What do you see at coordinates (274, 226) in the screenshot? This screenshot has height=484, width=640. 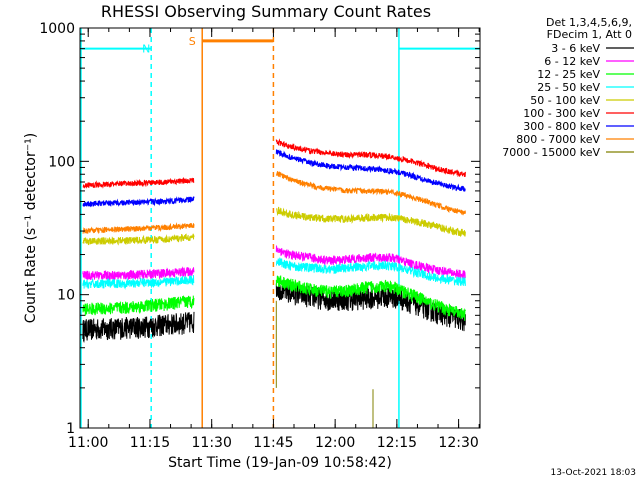 I see `series-50-100-kev` at bounding box center [274, 226].